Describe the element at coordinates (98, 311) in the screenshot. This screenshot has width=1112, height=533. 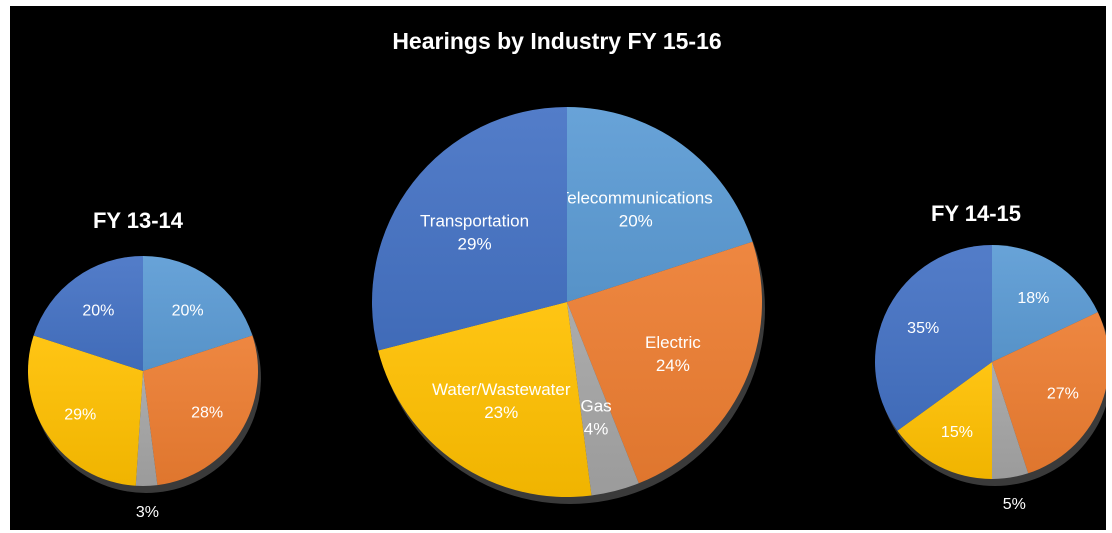
I see `slice-label-transportation: 20%` at that location.